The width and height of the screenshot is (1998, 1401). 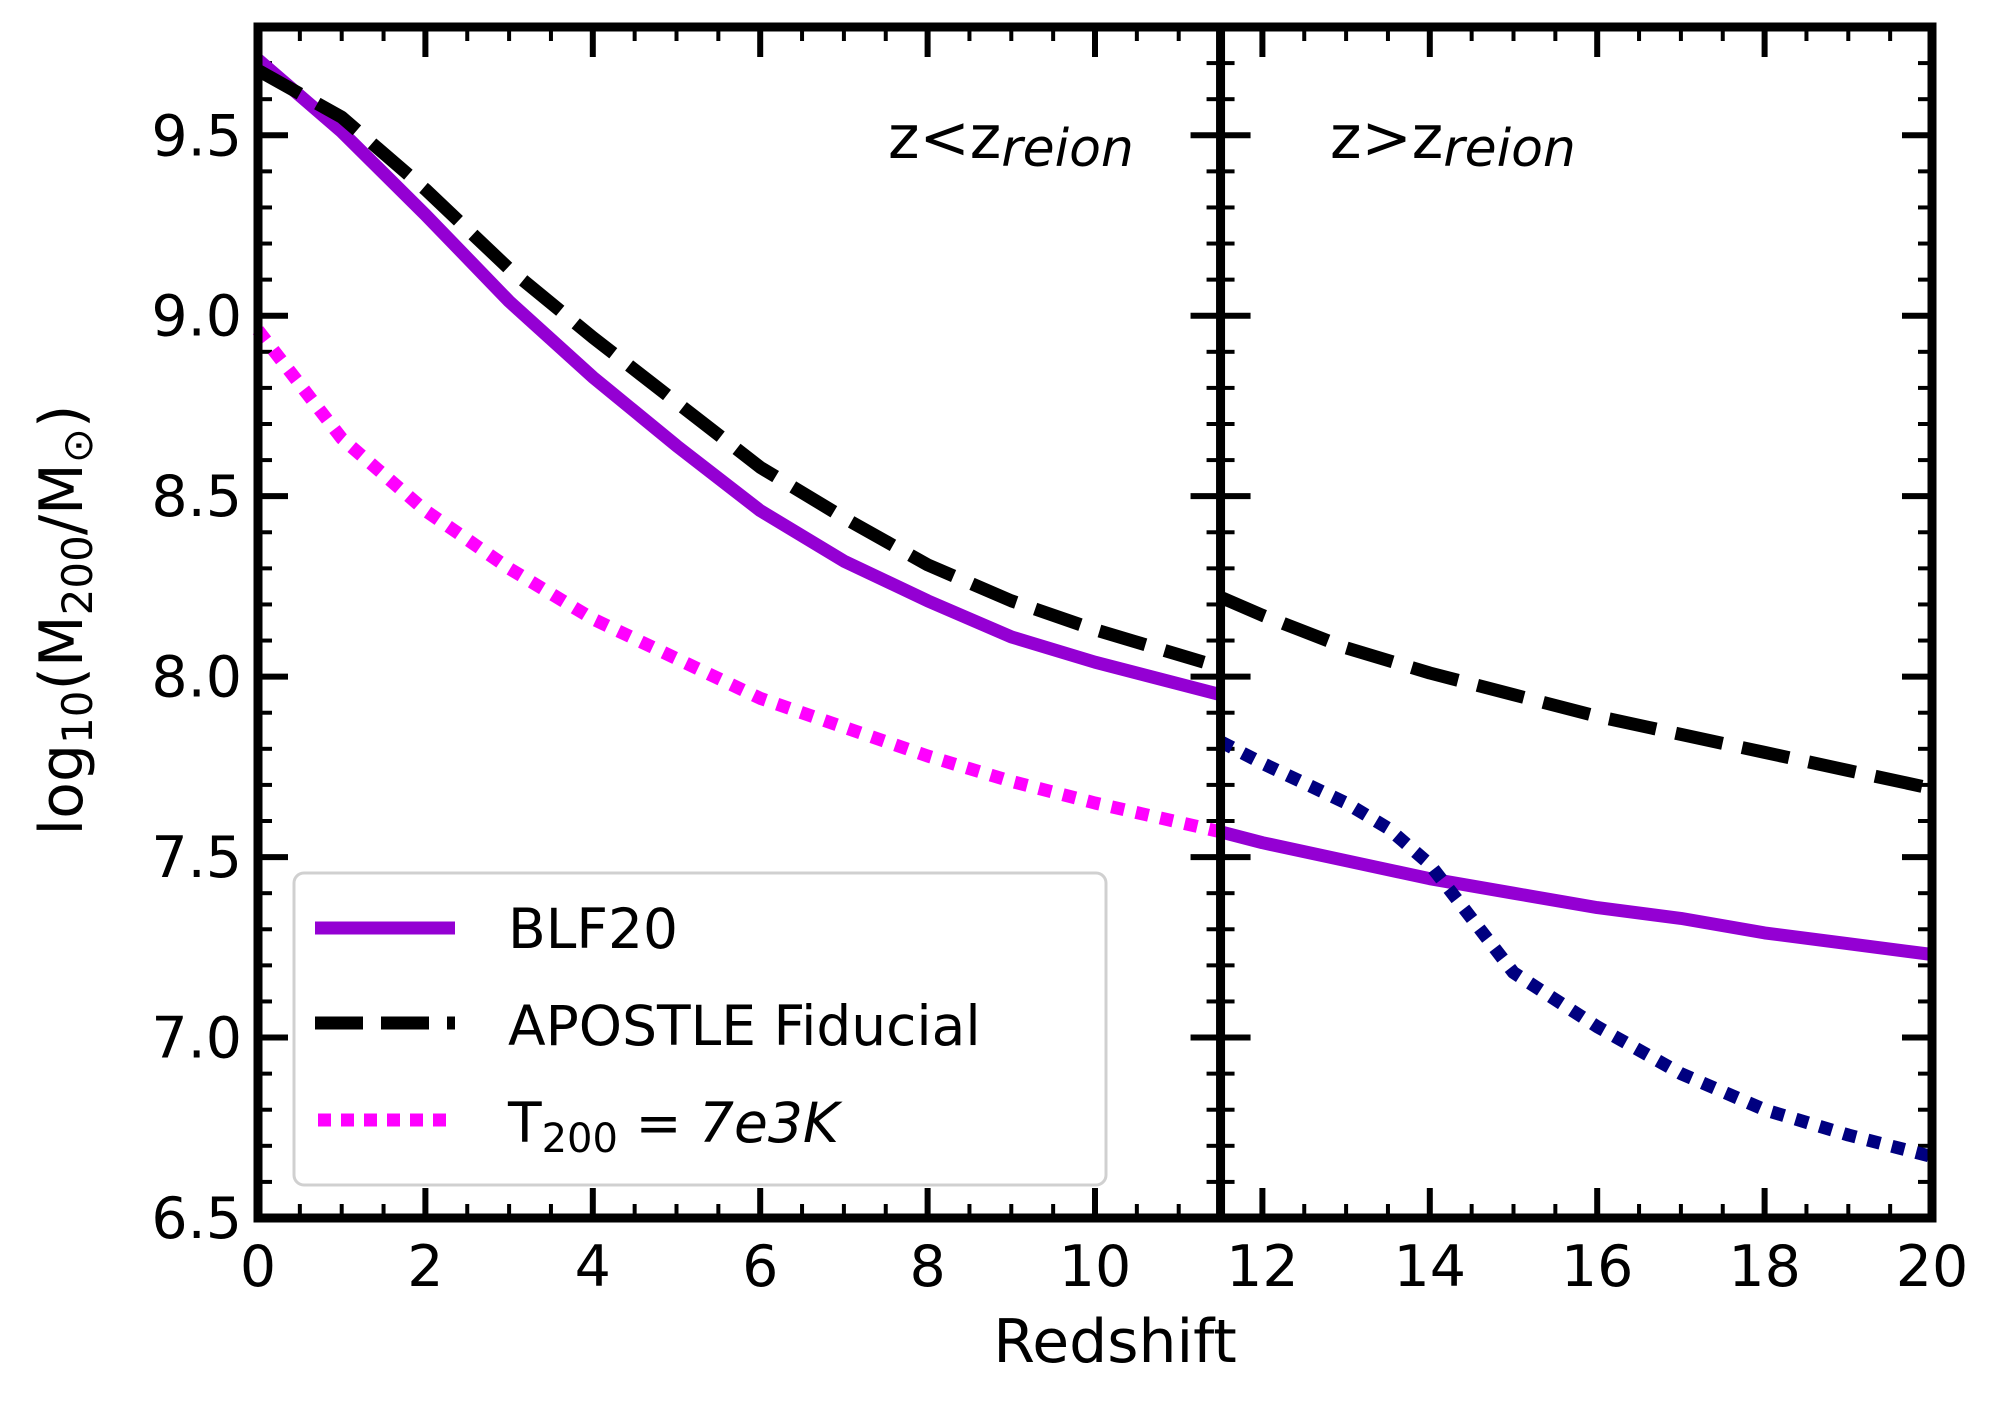 I want to click on x-axis-label: Redshift, so click(x=1115, y=1342).